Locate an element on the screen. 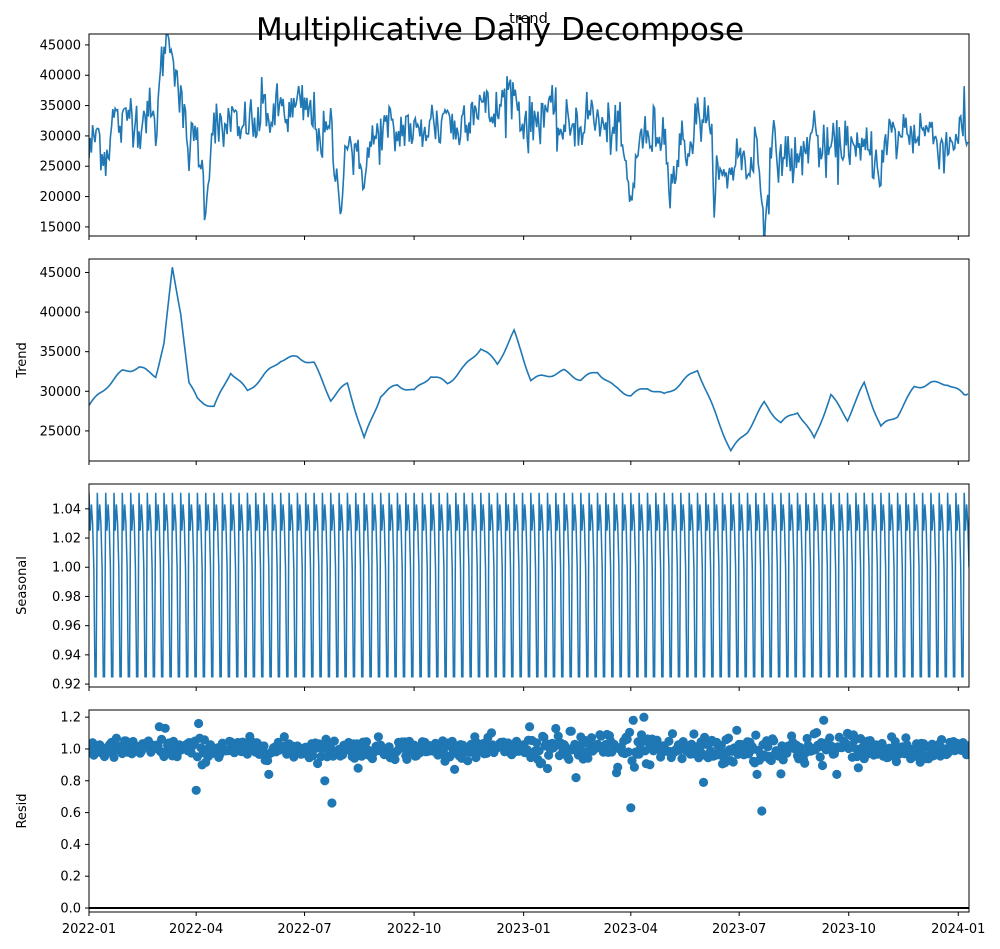  x-tick-label: 2023-10 is located at coordinates (849, 929).